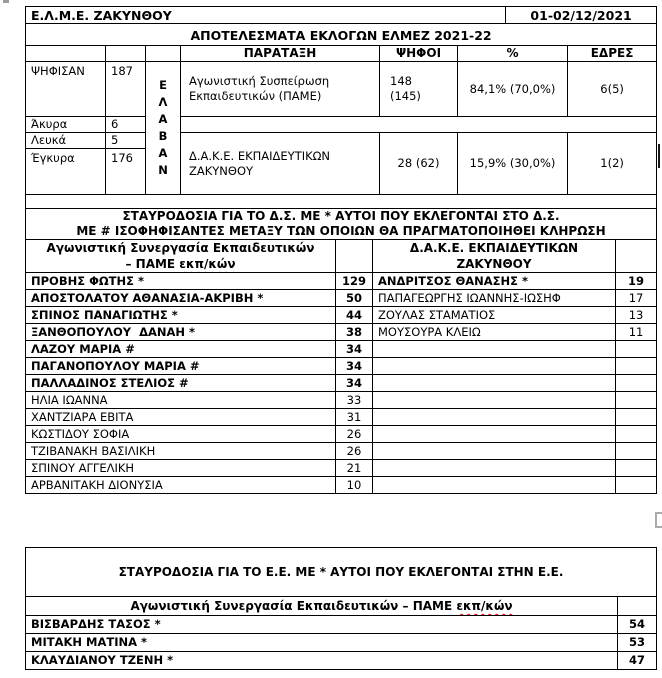 The height and width of the screenshot is (678, 662). What do you see at coordinates (180, 417) in the screenshot?
I see `candidate-name: ΧΑΝΤΖΙΑΡΑ ΕΒΙΤΑ` at bounding box center [180, 417].